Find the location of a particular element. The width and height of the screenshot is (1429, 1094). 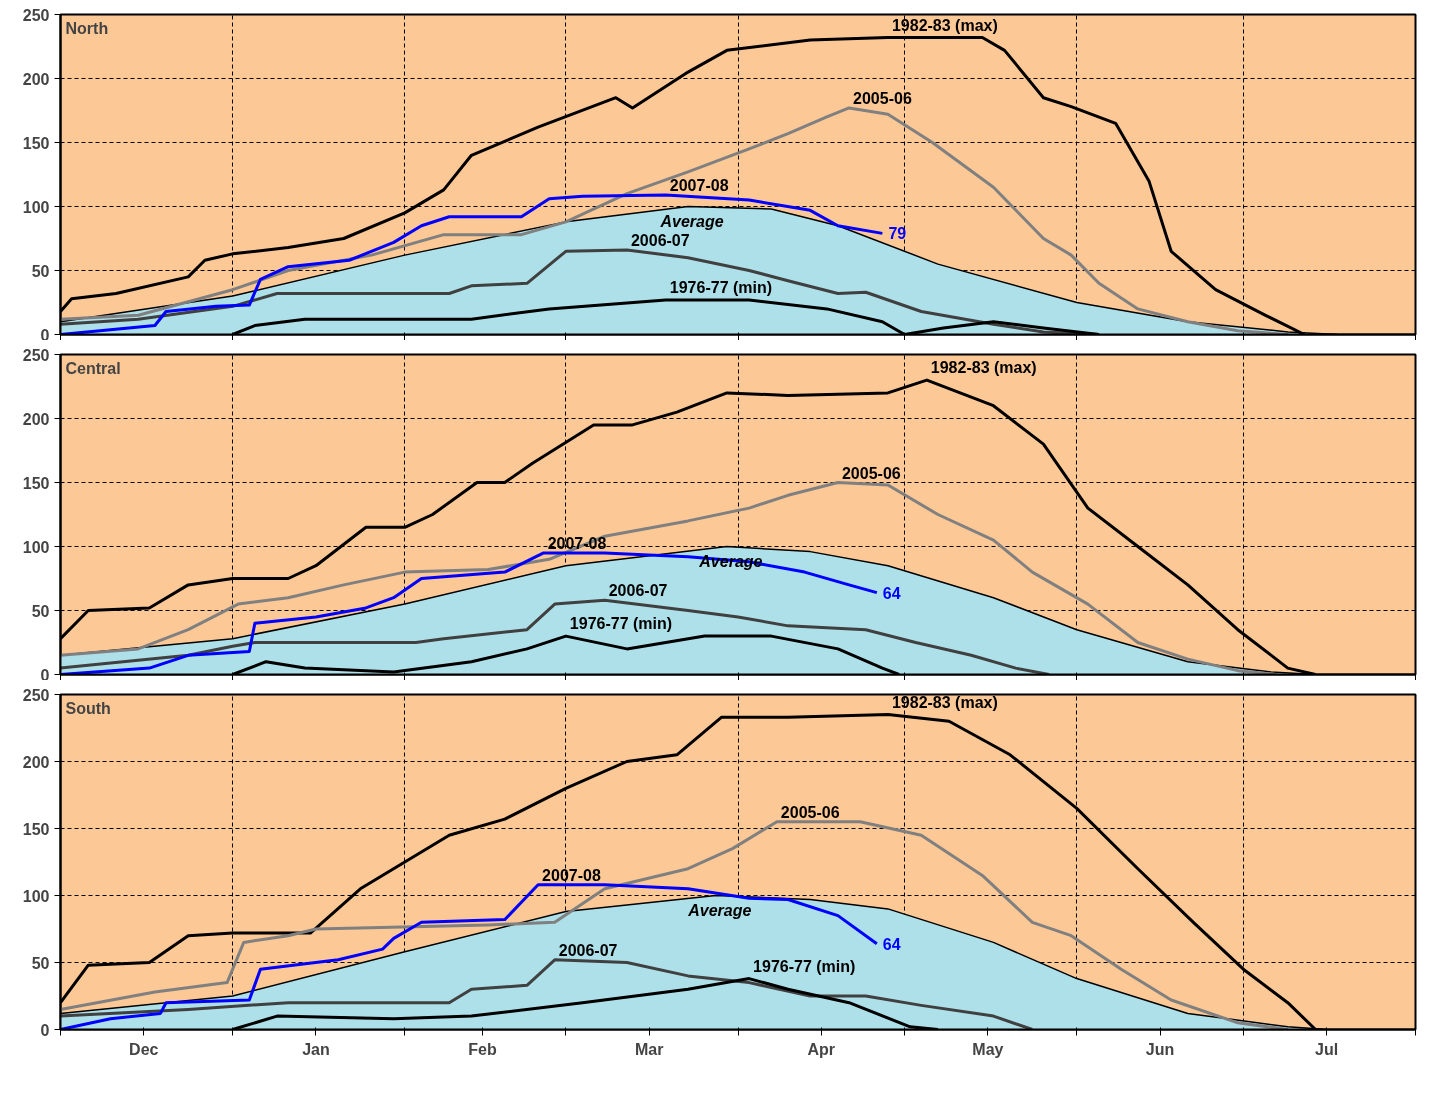

x-tick-label: Jun is located at coordinates (1160, 1049).